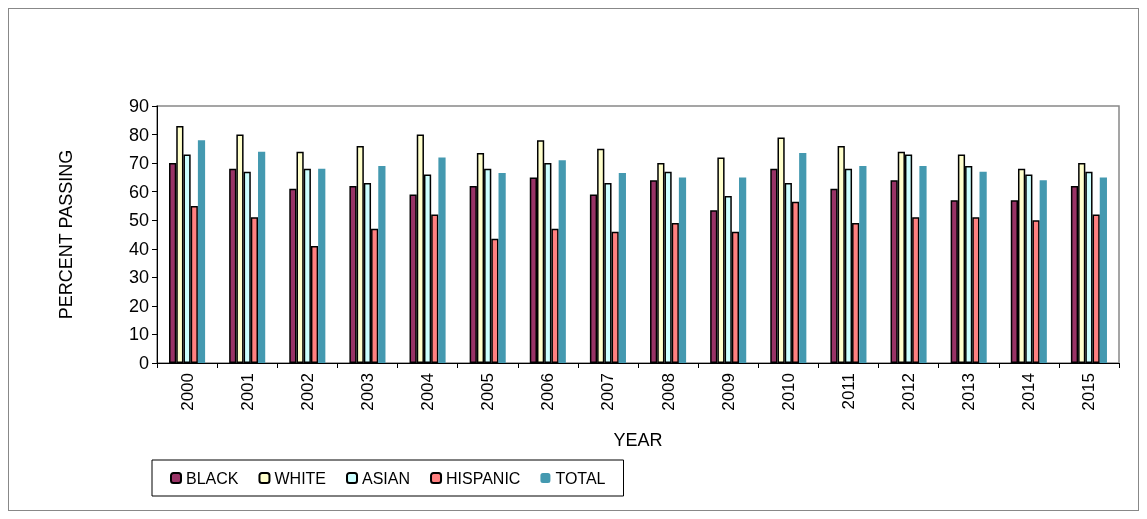  Describe the element at coordinates (212, 478) in the screenshot. I see `legend-label: BLACK` at that location.